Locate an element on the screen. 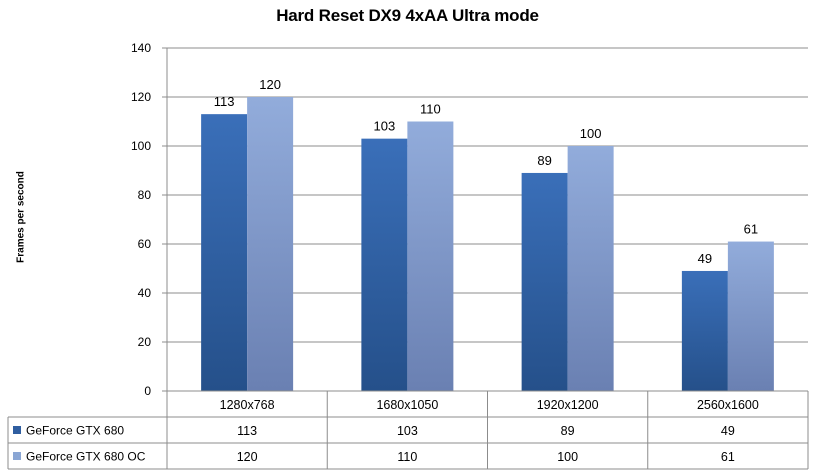  y-tick-label: 40 is located at coordinates (145, 293).